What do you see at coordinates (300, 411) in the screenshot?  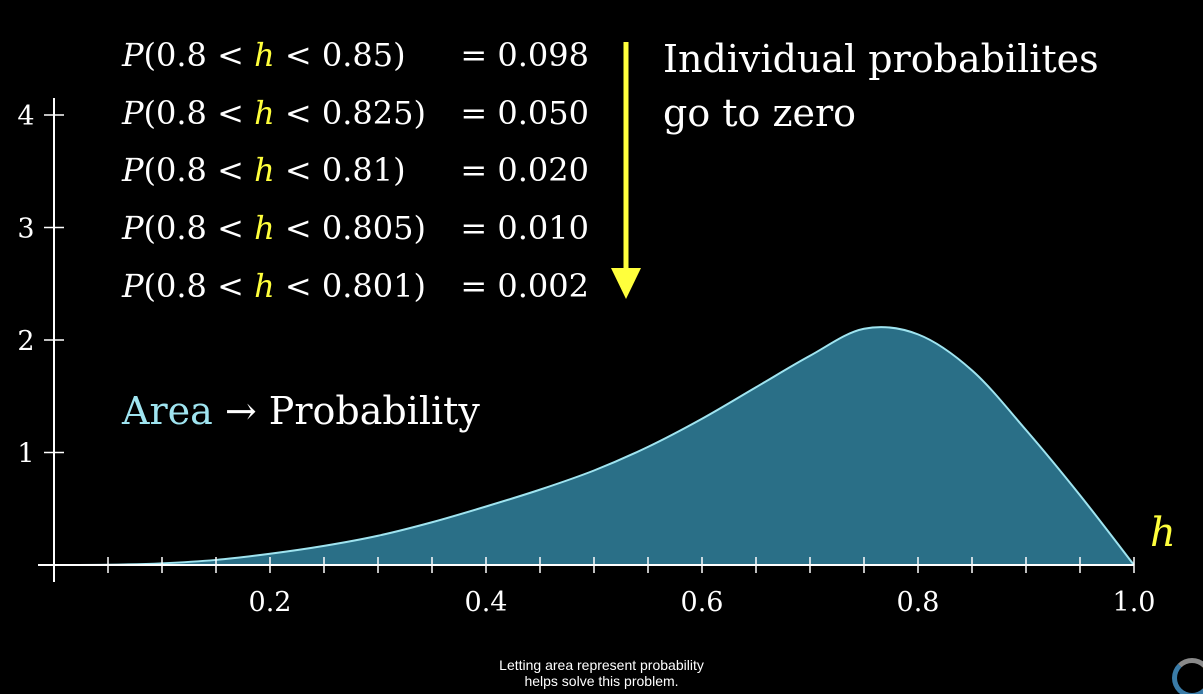 I see `area-probability-label: Area → Probability` at bounding box center [300, 411].